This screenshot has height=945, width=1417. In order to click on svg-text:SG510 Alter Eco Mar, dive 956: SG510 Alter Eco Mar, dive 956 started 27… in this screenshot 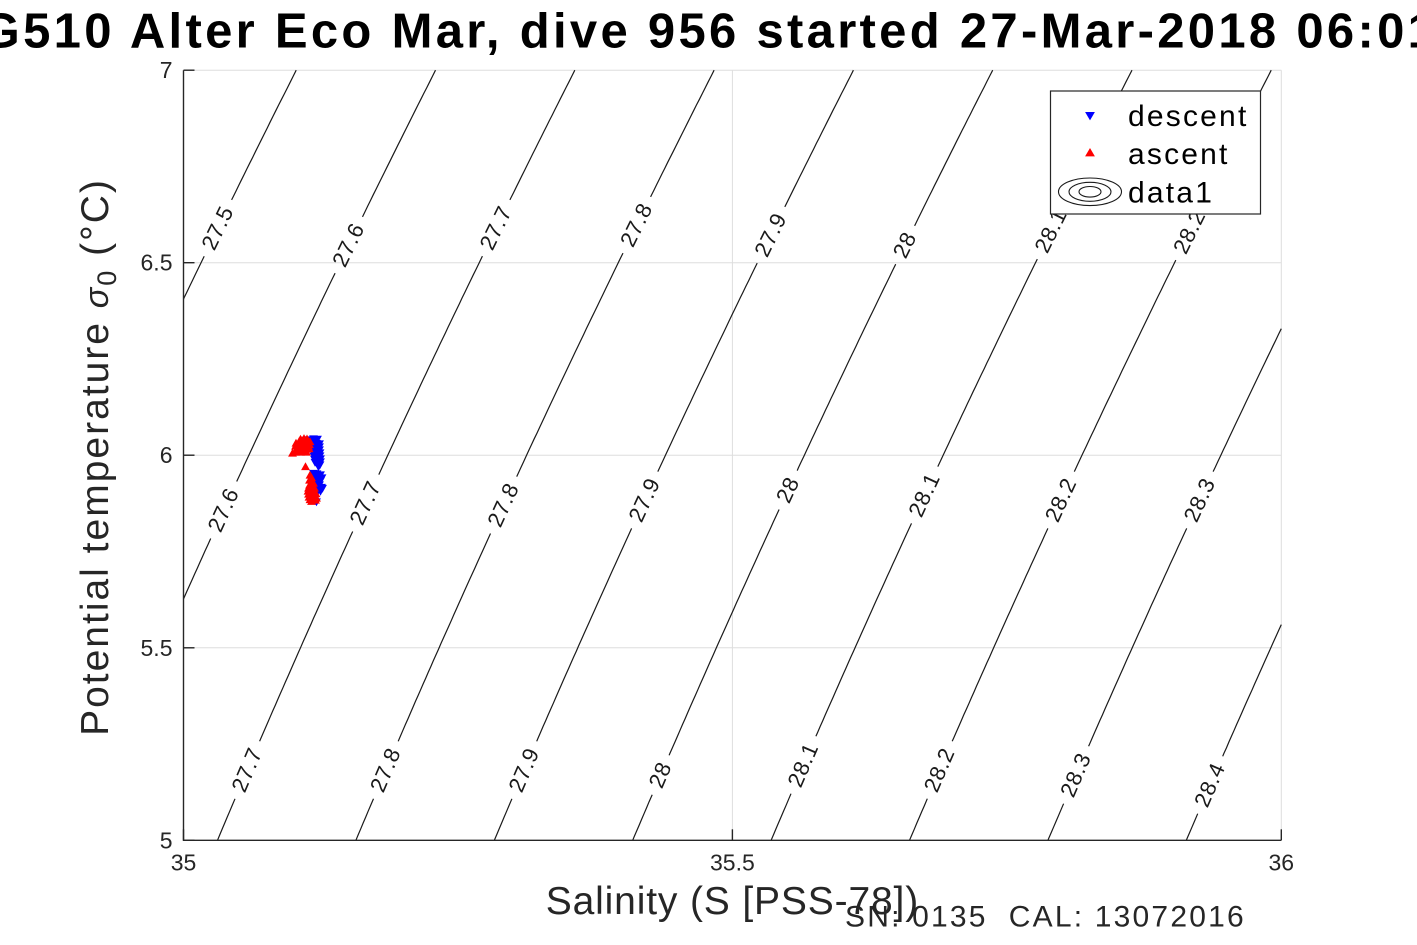, I will do `click(708, 32)`.